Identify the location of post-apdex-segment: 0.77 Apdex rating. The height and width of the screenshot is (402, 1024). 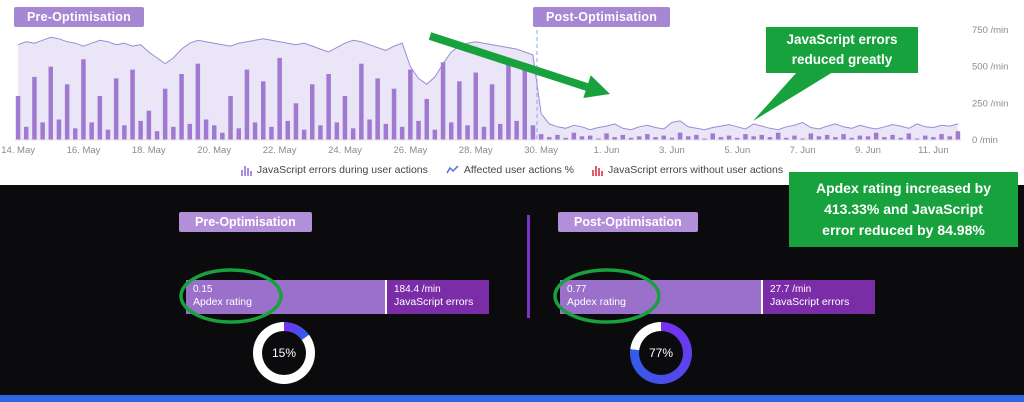
(660, 297).